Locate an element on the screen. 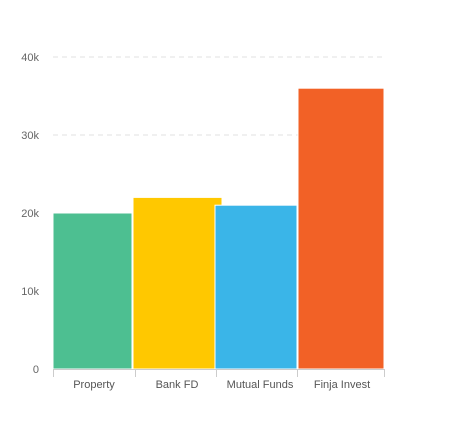 This screenshot has width=451, height=422. y-tick-label-0: 0 is located at coordinates (36, 370).